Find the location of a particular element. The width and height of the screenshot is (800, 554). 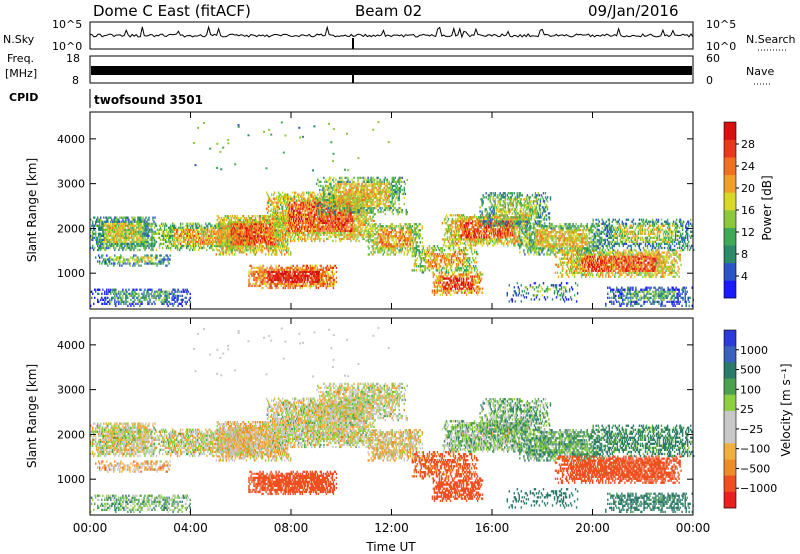

freq-strip: Freq. [MHz] 18 8 60 0 Nave is located at coordinates (389, 69).